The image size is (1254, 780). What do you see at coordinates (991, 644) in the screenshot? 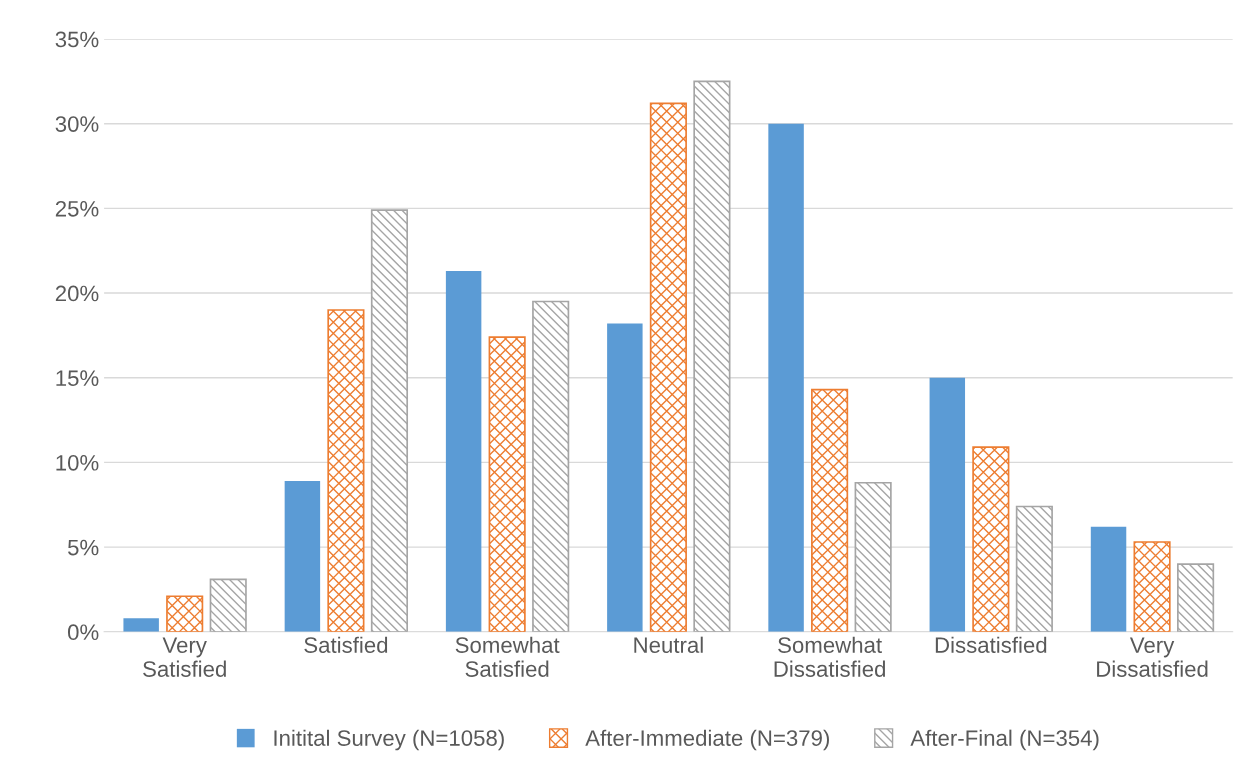
I see `x-tick-label: Dissatisfied` at bounding box center [991, 644].